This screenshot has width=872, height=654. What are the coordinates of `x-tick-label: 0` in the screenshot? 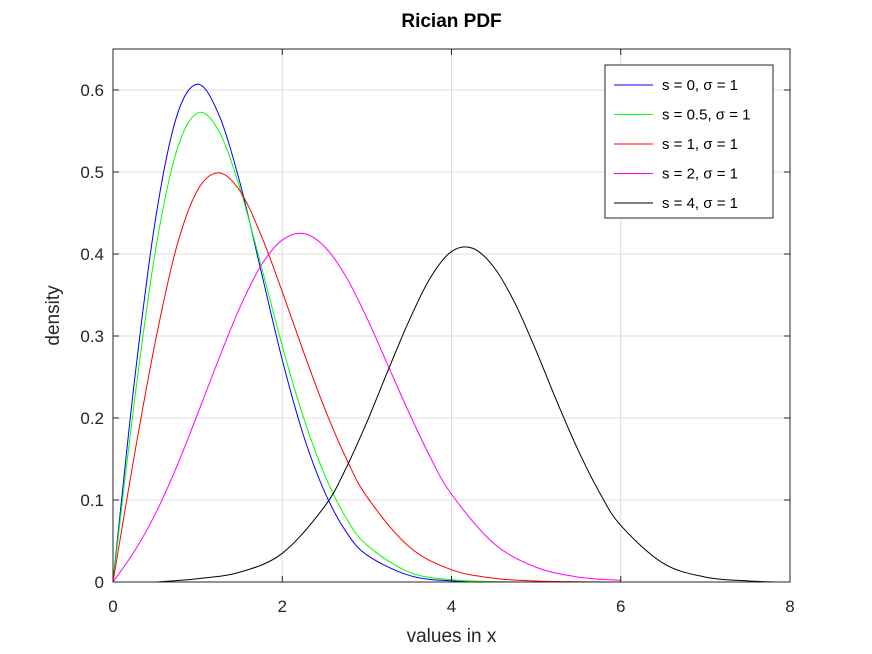 It's located at (112, 606).